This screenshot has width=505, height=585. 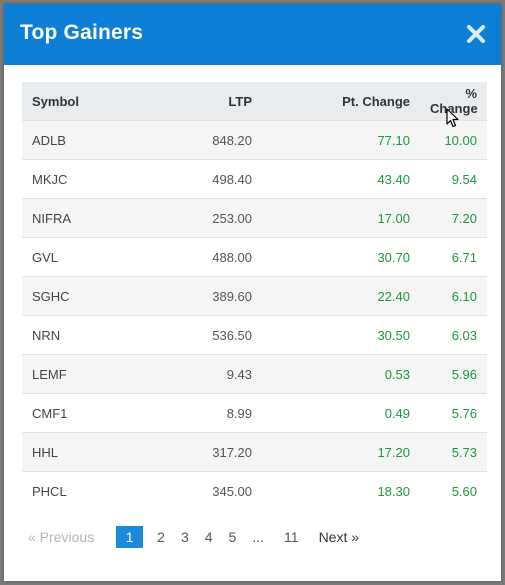 I want to click on page-link-1: 1, so click(x=130, y=537).